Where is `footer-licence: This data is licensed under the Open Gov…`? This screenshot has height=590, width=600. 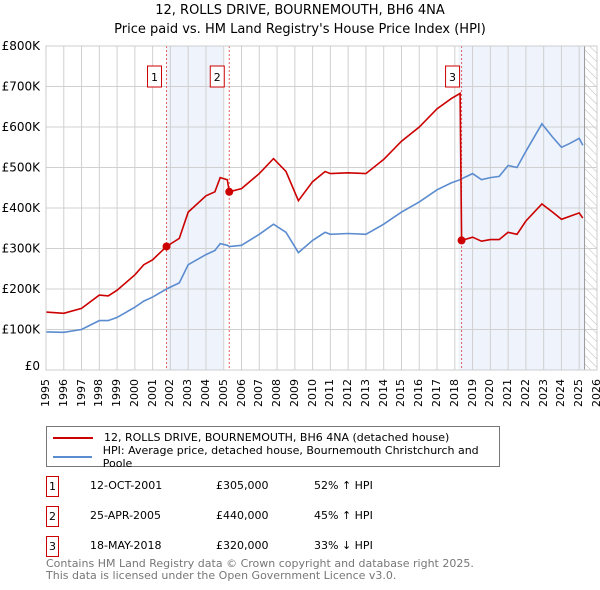
footer-licence: This data is licensed under the Open Gov… is located at coordinates (221, 575).